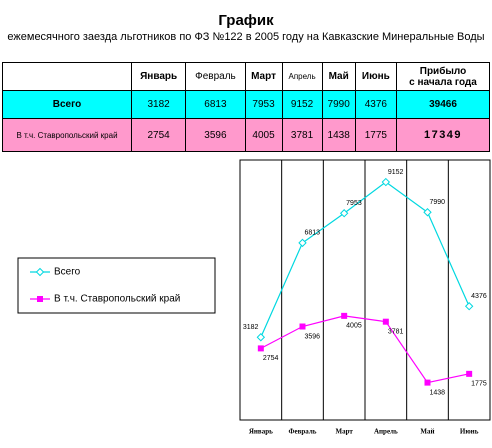 The width and height of the screenshot is (492, 448). What do you see at coordinates (303, 432) in the screenshot?
I see `x-tick-label: Февраль` at bounding box center [303, 432].